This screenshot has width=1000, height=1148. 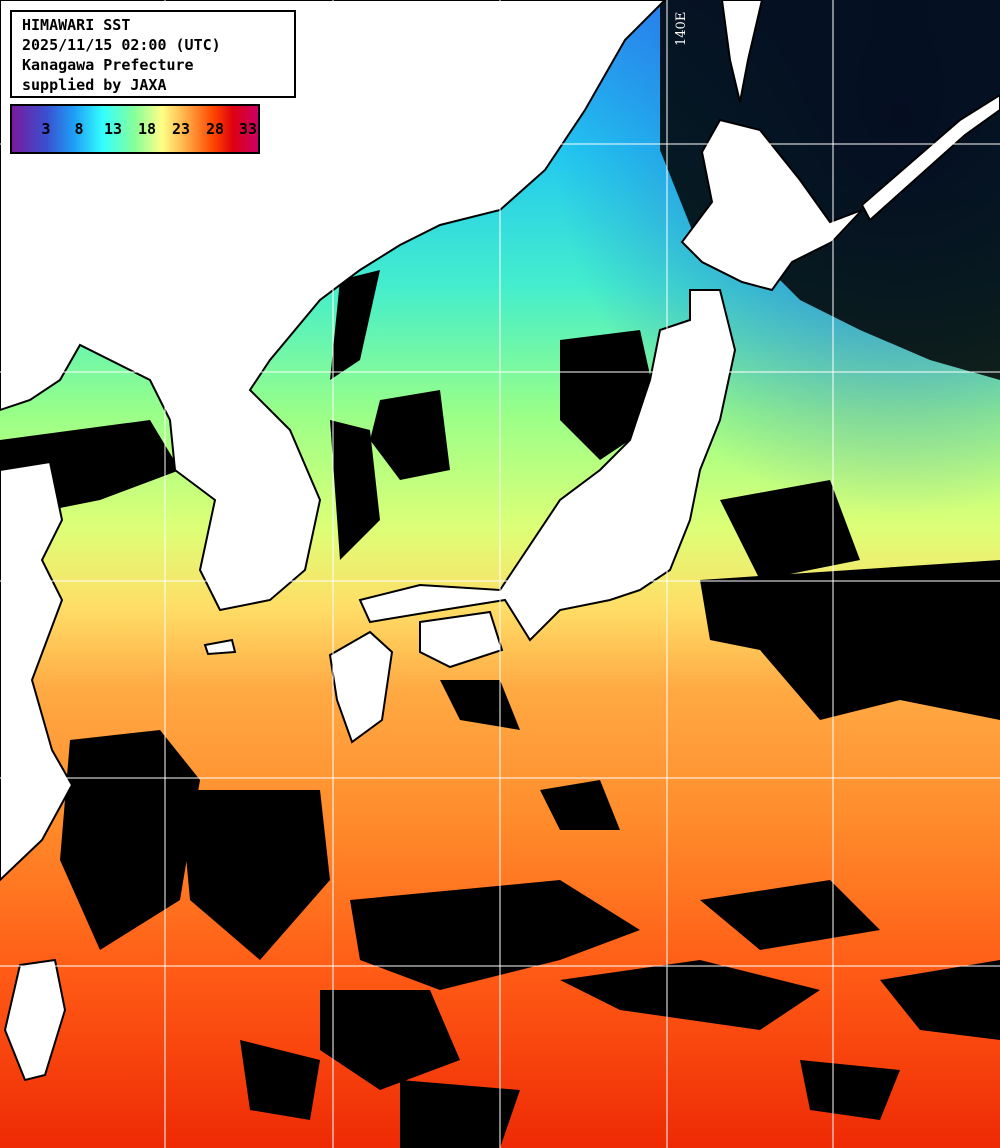 What do you see at coordinates (930, 157) in the screenshot?
I see `kuril-islands` at bounding box center [930, 157].